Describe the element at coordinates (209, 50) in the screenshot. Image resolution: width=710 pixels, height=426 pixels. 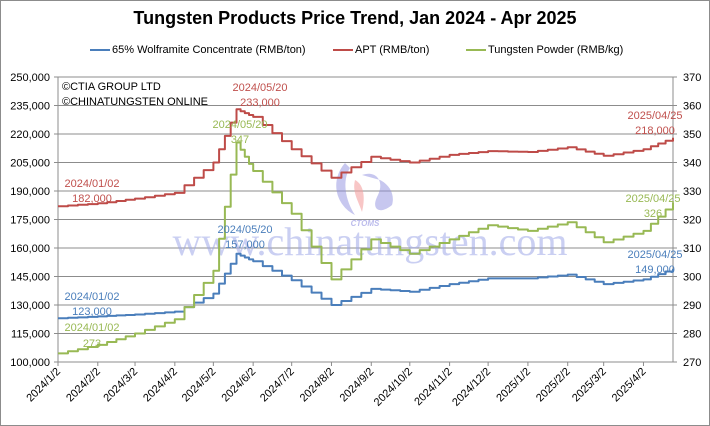
I see `legend-label: 65% Wolframite Concentrate (RMB/ton)` at that location.